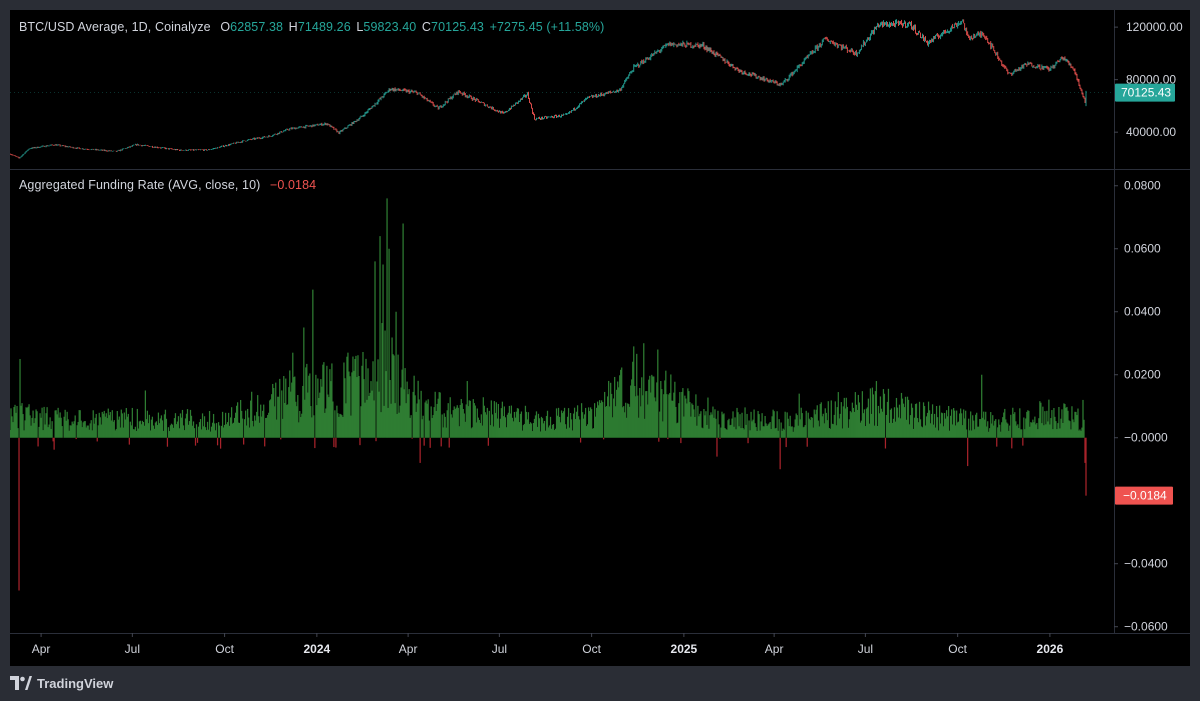 This screenshot has height=701, width=1200. Describe the element at coordinates (115, 27) in the screenshot. I see `symbol-label: BTC/USD Average, 1D, Coinalyze` at that location.